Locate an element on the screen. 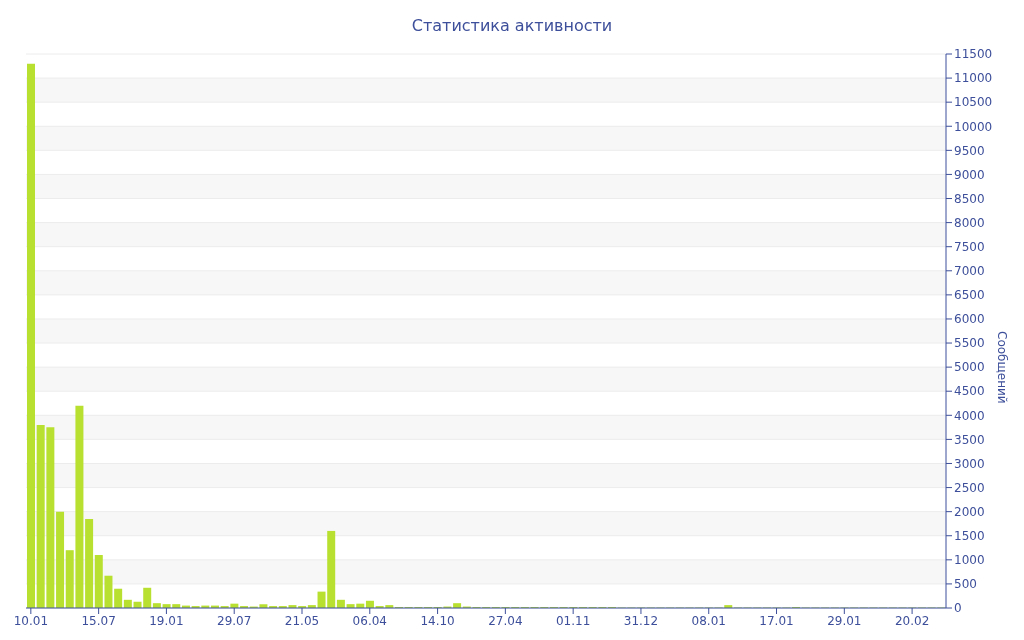 The width and height of the screenshot is (1024, 640). y-tick-label: 6000 is located at coordinates (969, 319).